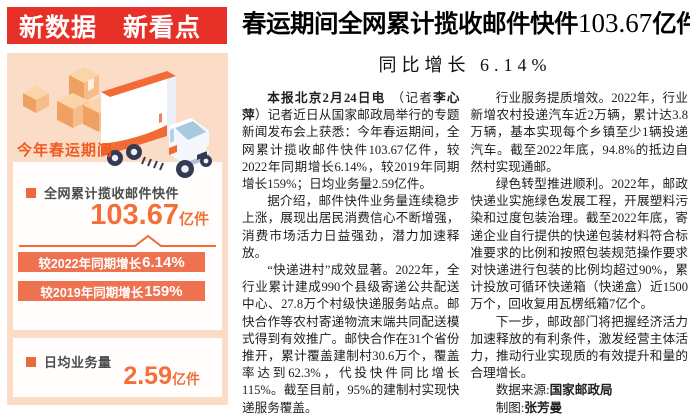 Image resolution: width=690 pixels, height=417 pixels. I want to click on byline-open: （记者, so click(412, 98).